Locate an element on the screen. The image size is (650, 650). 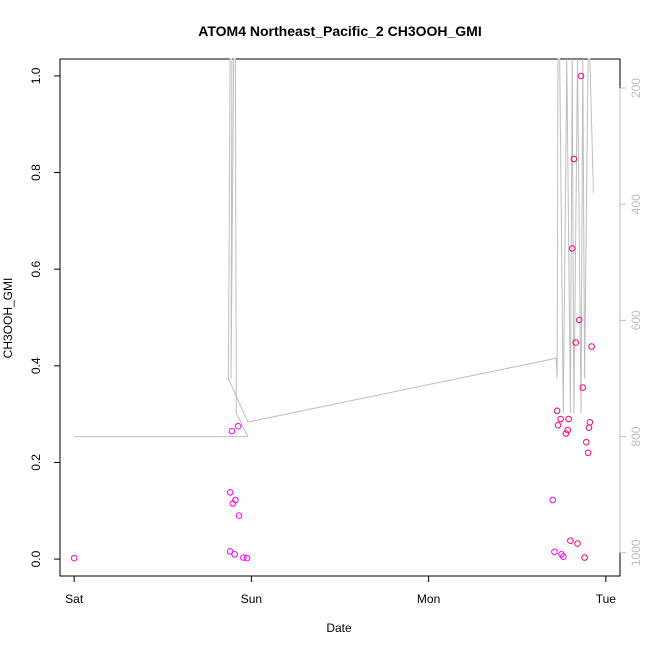
x-tick-label: Sat is located at coordinates (74, 599).